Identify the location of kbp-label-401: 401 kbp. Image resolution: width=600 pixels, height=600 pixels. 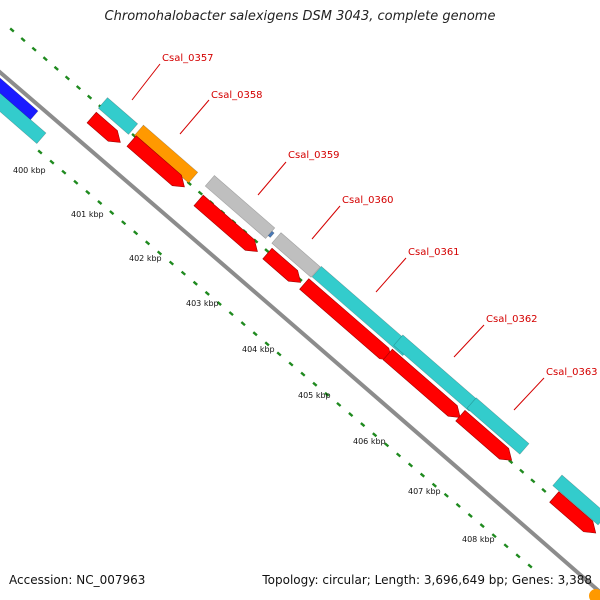
(87, 214).